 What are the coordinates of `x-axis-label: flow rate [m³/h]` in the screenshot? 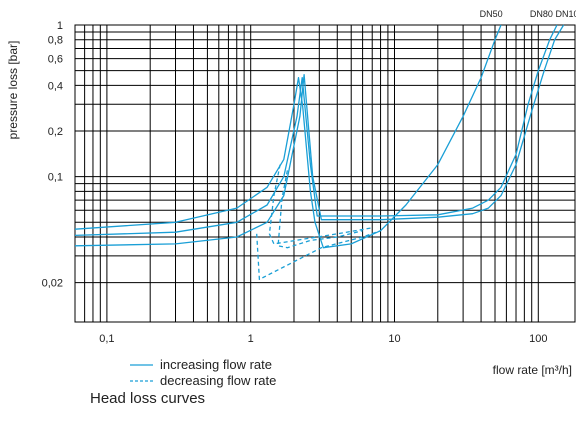 It's located at (532, 370).